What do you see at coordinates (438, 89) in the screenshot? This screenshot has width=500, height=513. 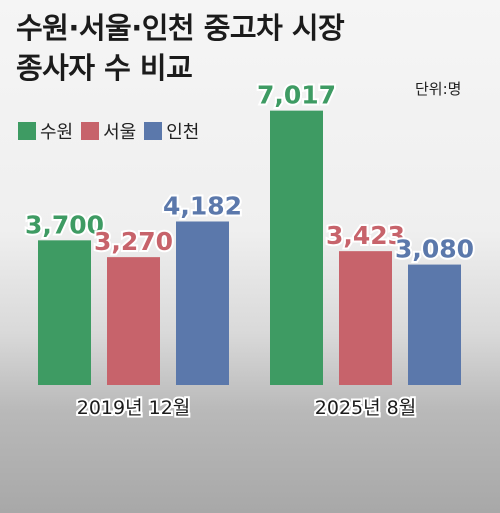 I see `unit-label: 단위:명` at bounding box center [438, 89].